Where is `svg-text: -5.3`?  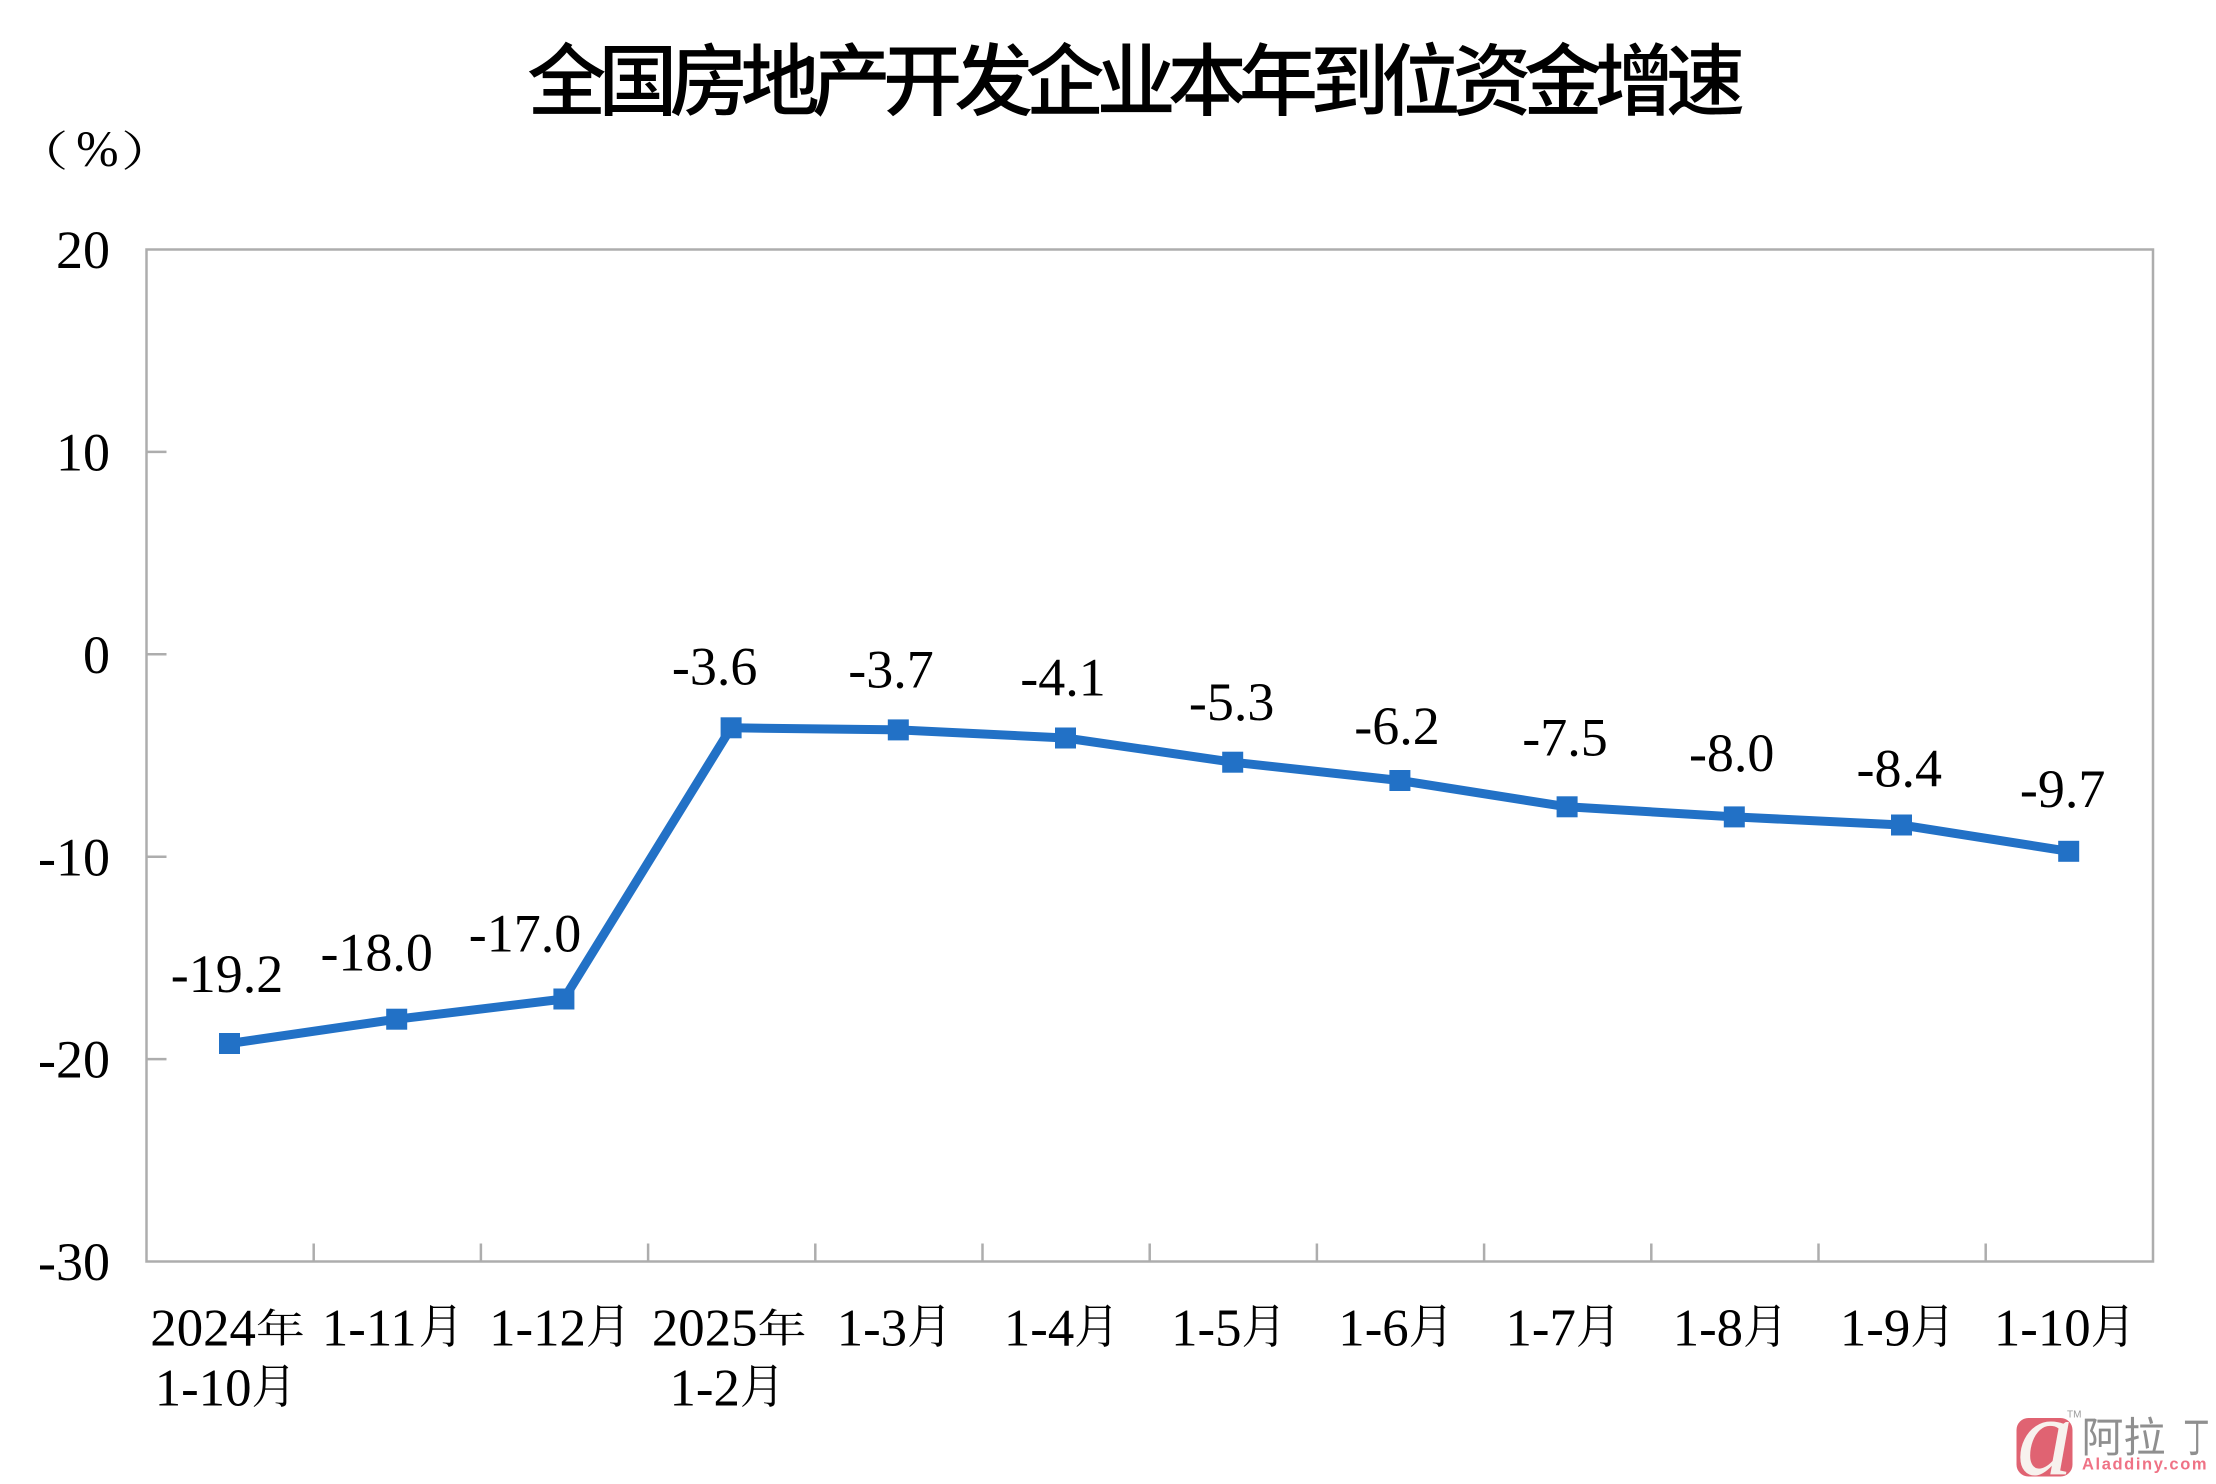 svg-text: -5.3 is located at coordinates (1231, 702).